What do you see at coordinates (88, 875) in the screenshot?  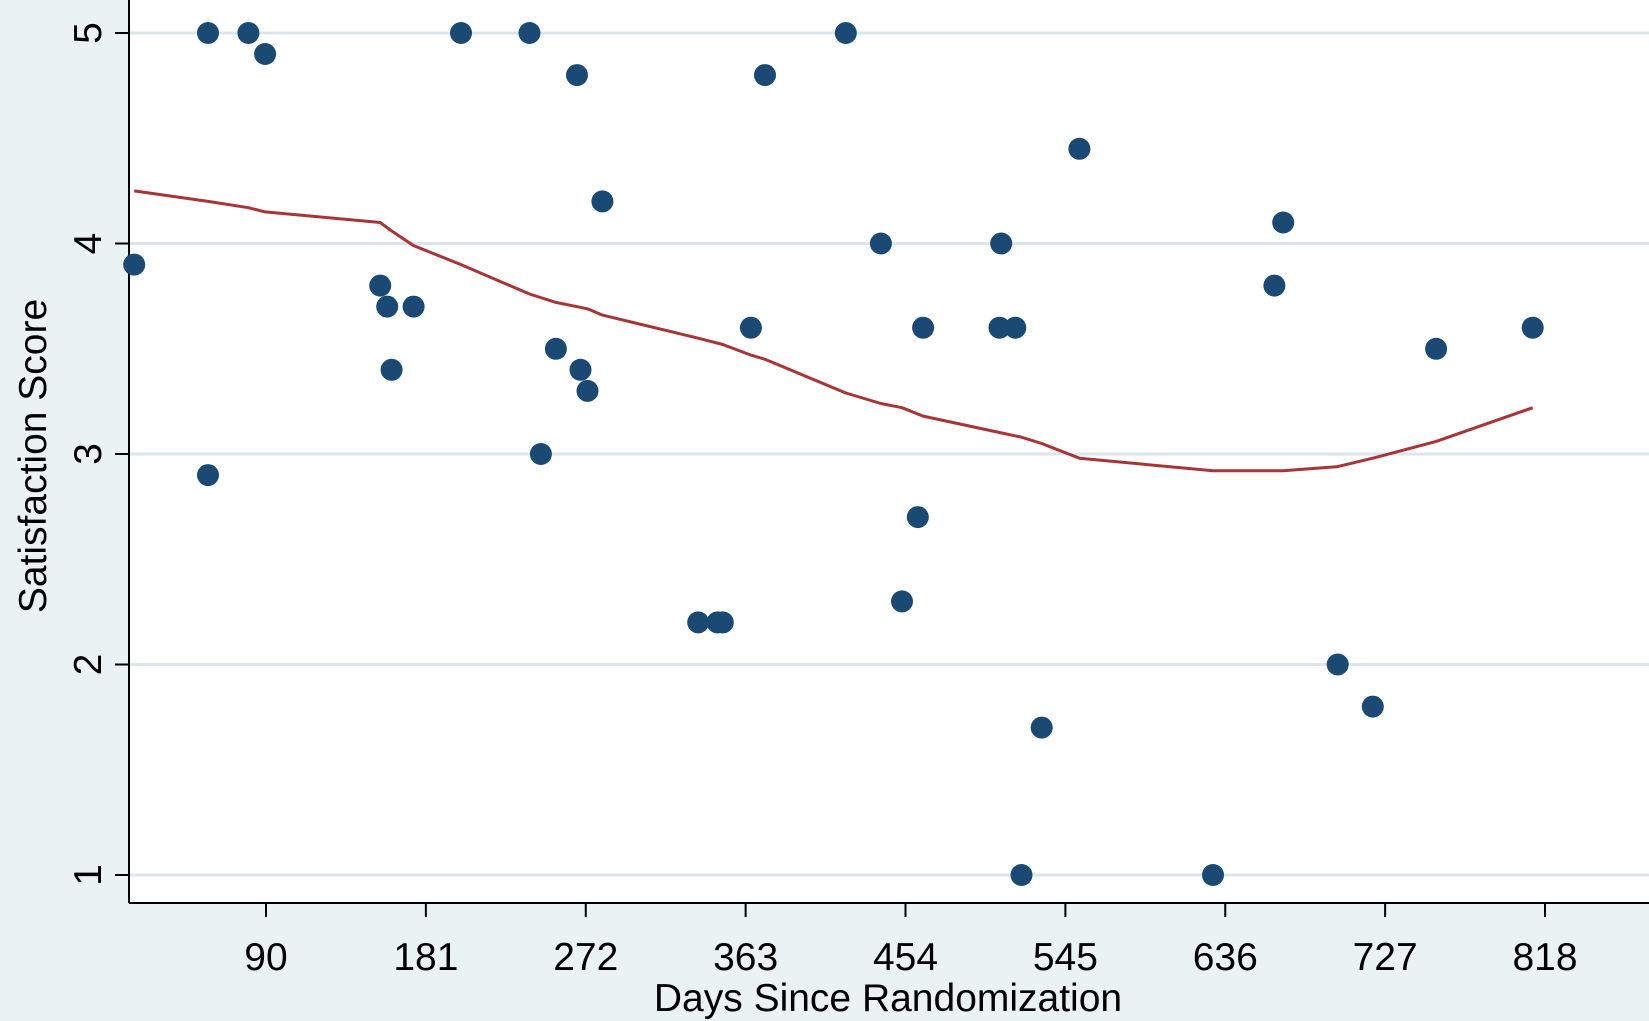 I see `y-tick-label: 1` at bounding box center [88, 875].